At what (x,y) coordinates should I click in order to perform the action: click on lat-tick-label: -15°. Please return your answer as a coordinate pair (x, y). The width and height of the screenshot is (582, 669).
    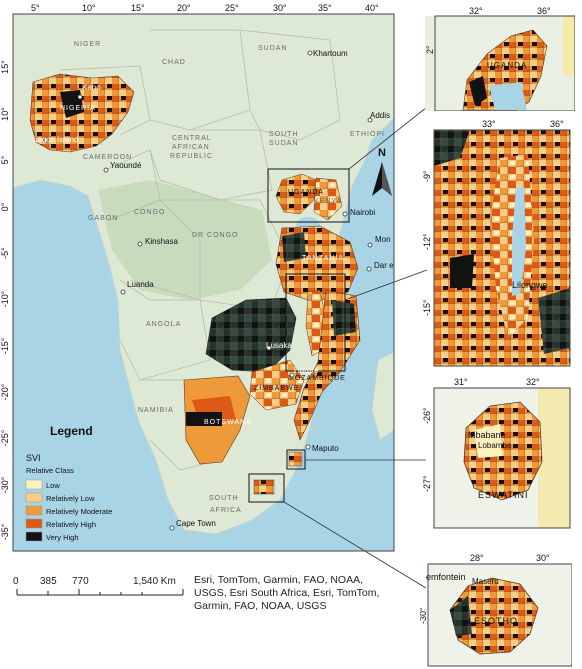
    Looking at the image, I should click on (5, 345).